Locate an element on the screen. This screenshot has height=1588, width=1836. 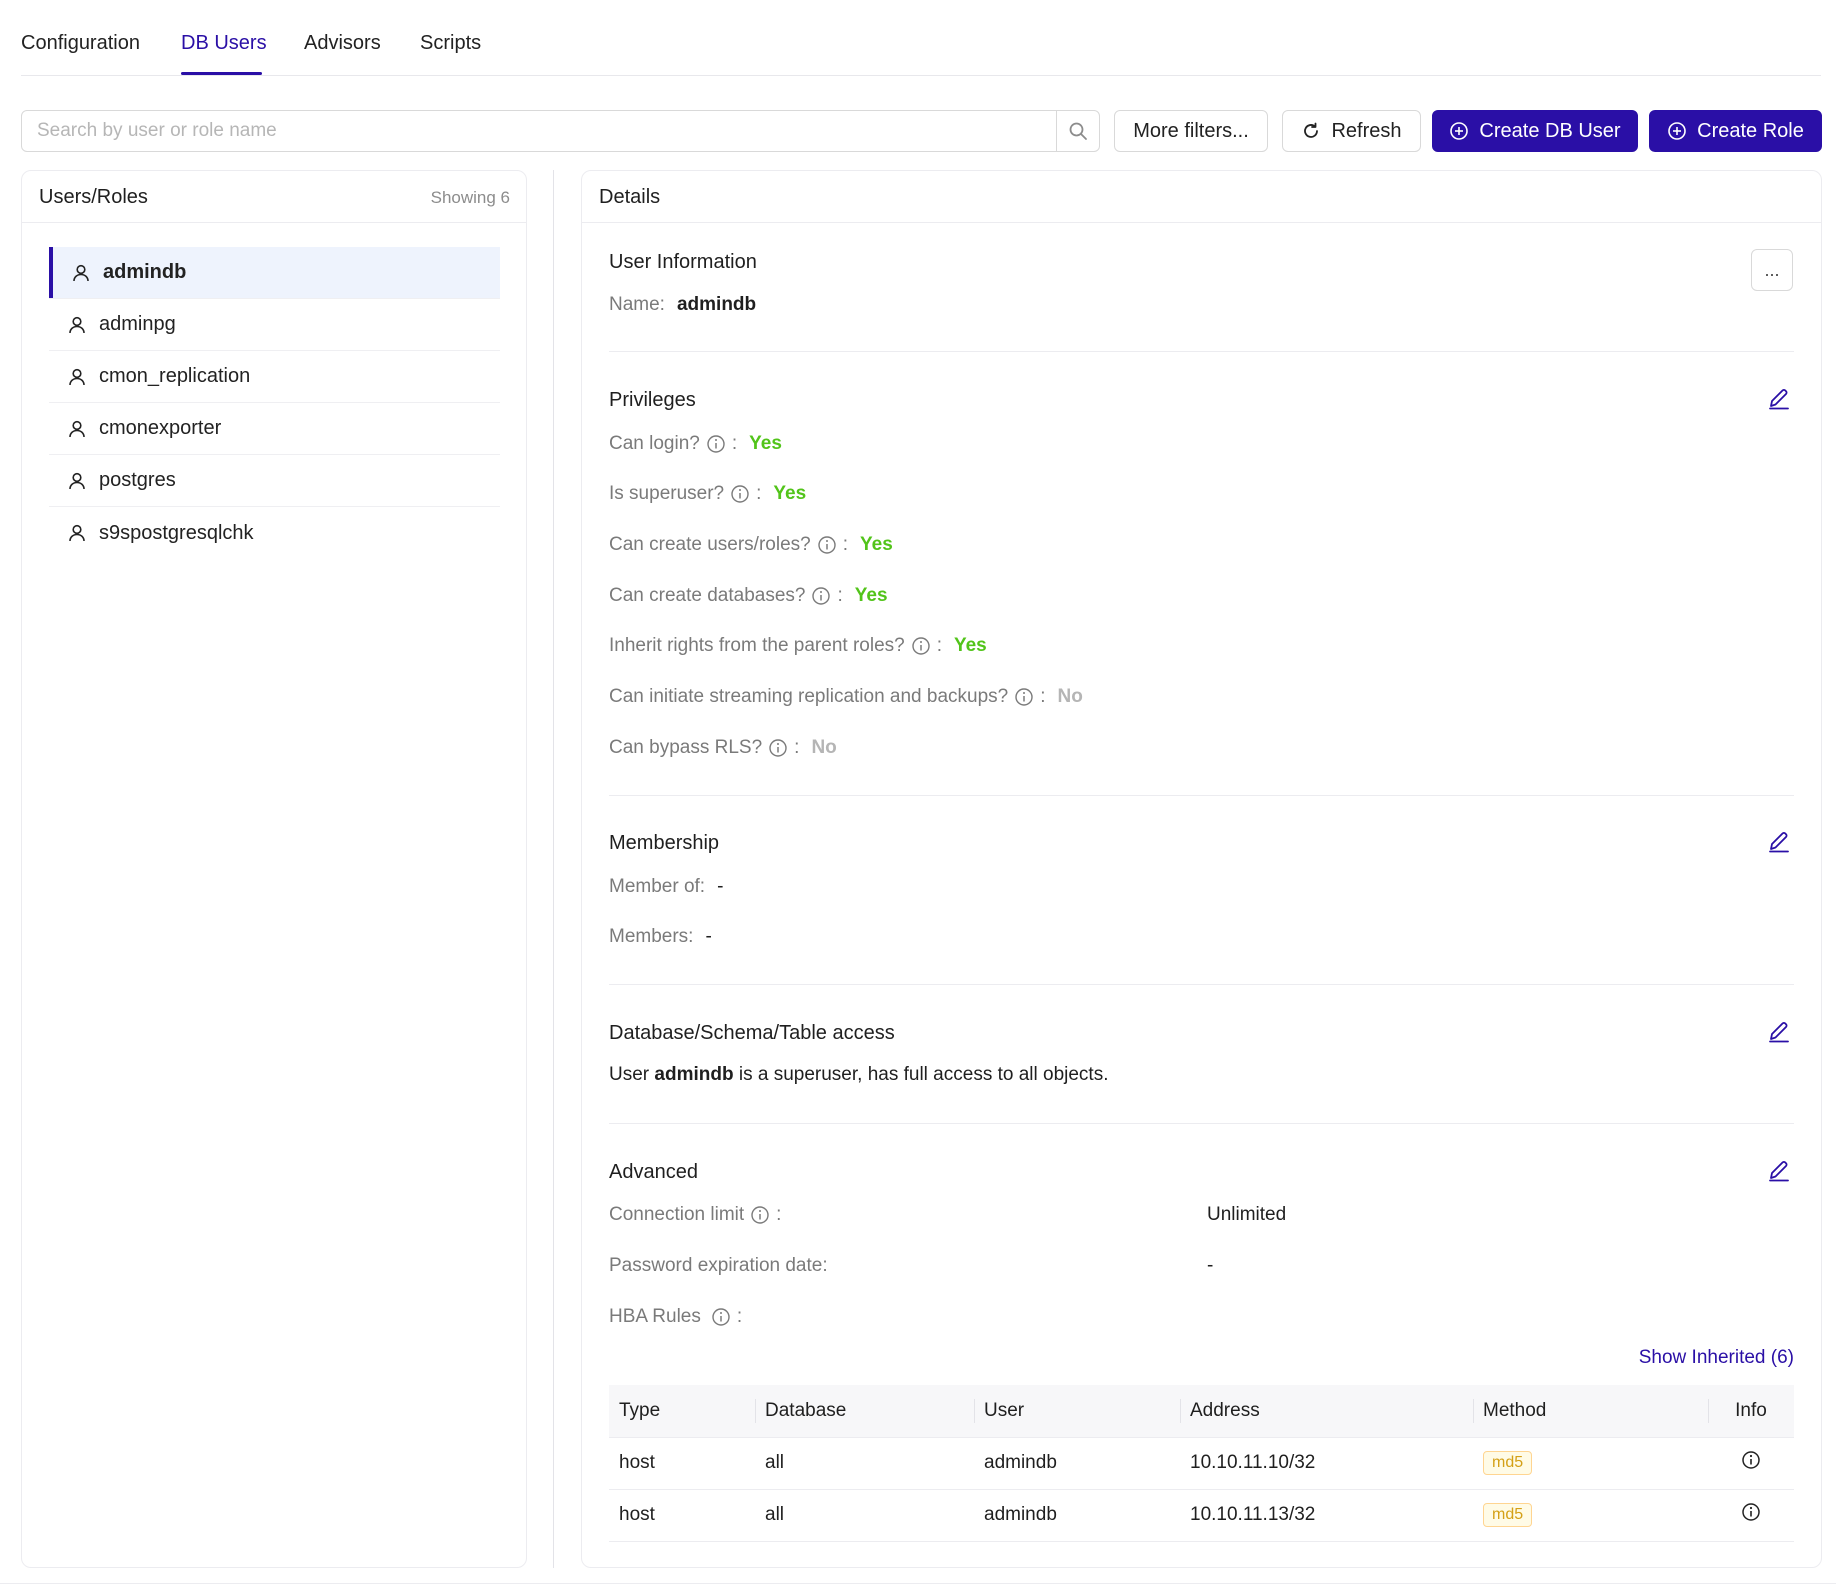
cell-database: all is located at coordinates (864, 1515).